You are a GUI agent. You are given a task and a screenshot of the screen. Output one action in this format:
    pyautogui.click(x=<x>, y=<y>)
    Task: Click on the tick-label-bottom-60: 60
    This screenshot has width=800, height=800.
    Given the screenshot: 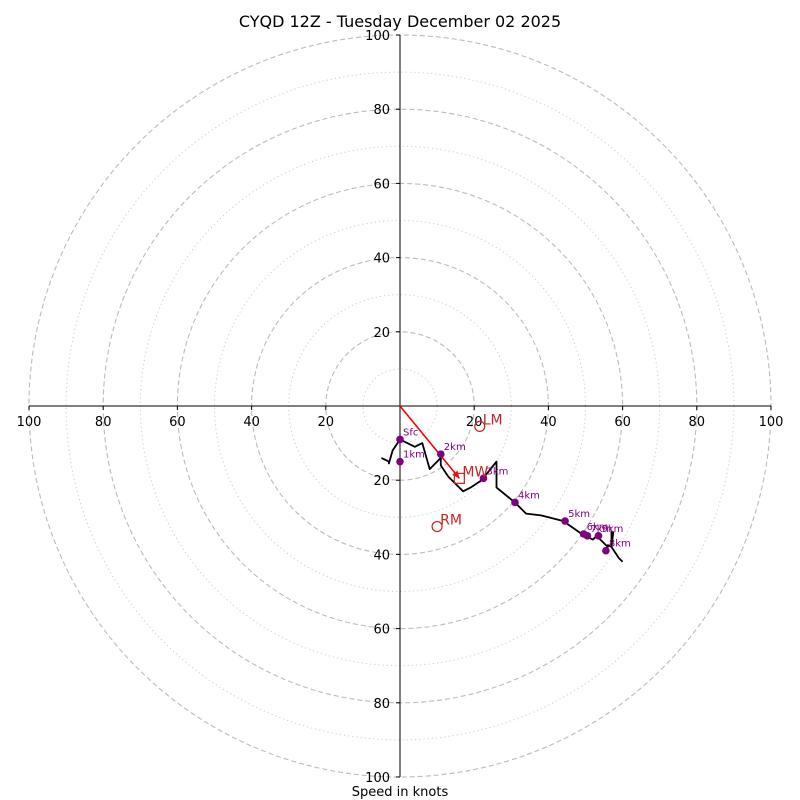 What is the action you would take?
    pyautogui.click(x=381, y=630)
    